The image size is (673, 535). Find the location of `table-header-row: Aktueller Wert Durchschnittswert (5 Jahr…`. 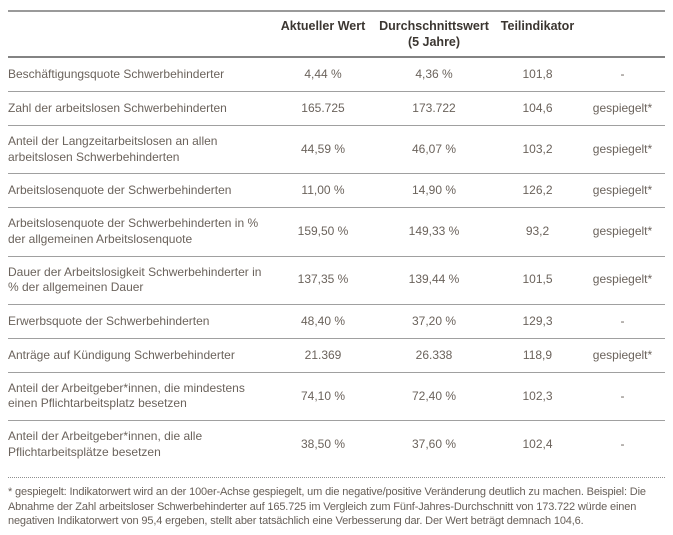

table-header-row: Aktueller Wert Durchschnittswert (5 Jahr… is located at coordinates (336, 35).